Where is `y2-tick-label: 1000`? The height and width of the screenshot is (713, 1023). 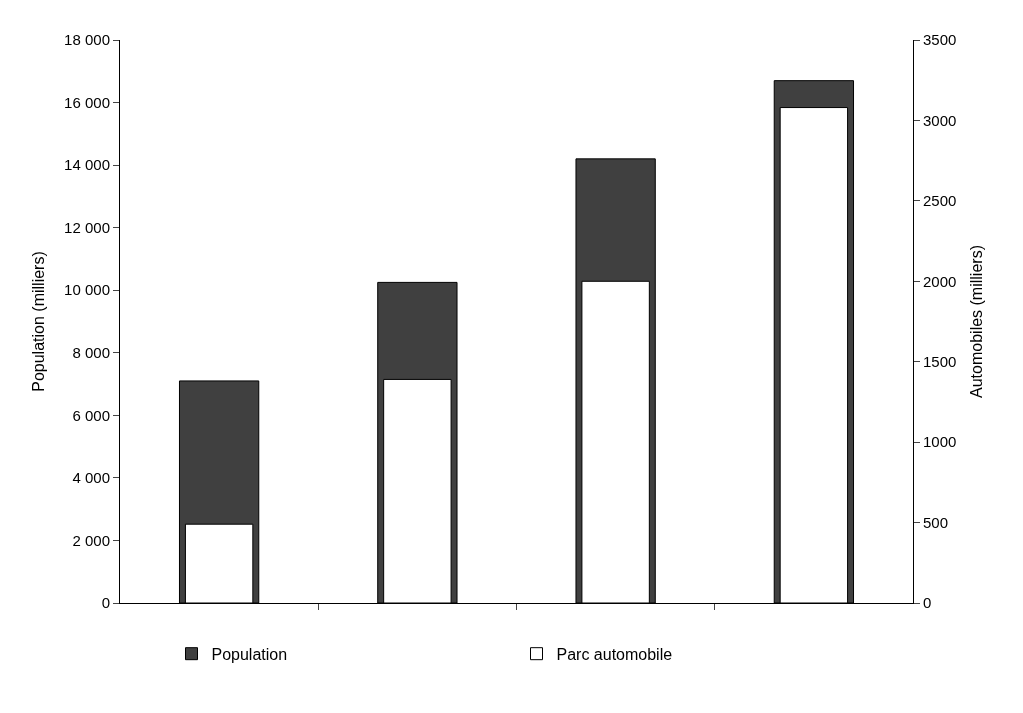
y2-tick-label: 1000 is located at coordinates (940, 442).